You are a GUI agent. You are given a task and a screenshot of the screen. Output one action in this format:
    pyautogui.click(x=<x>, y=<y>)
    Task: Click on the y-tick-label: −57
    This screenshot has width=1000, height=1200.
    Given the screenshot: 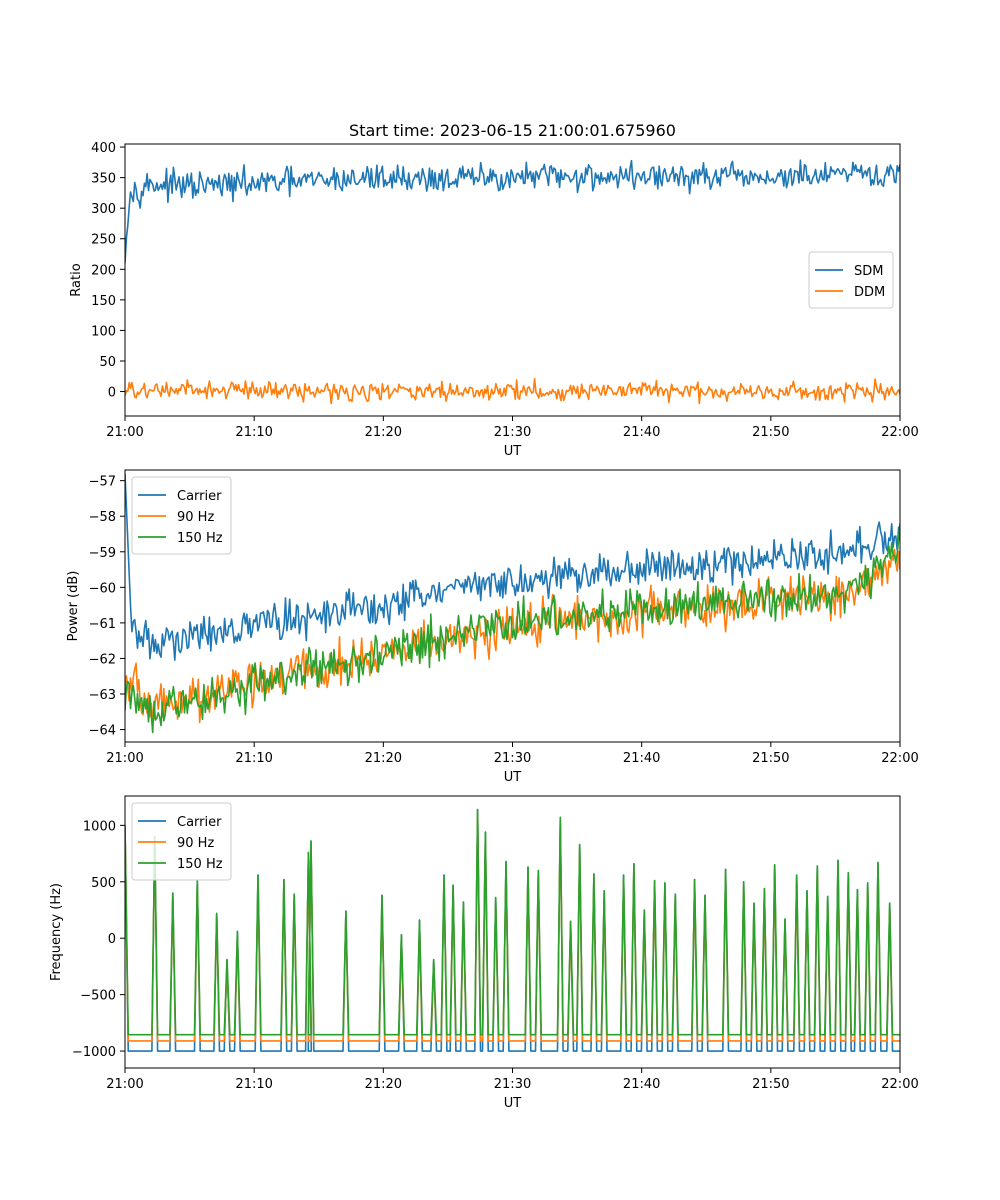 What is the action you would take?
    pyautogui.click(x=102, y=482)
    